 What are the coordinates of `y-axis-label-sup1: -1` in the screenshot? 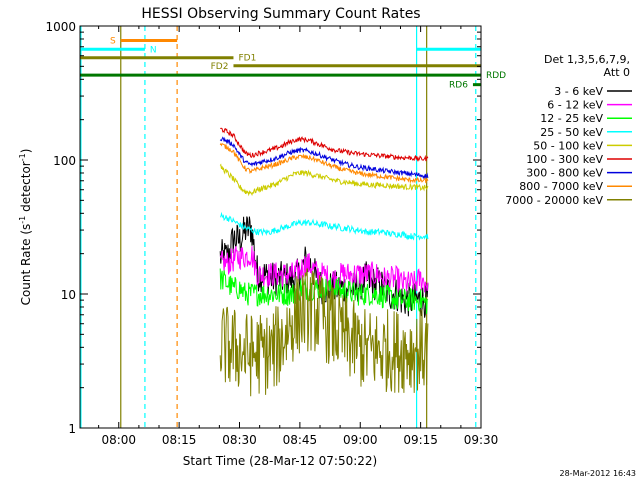 It's located at (22, 220).